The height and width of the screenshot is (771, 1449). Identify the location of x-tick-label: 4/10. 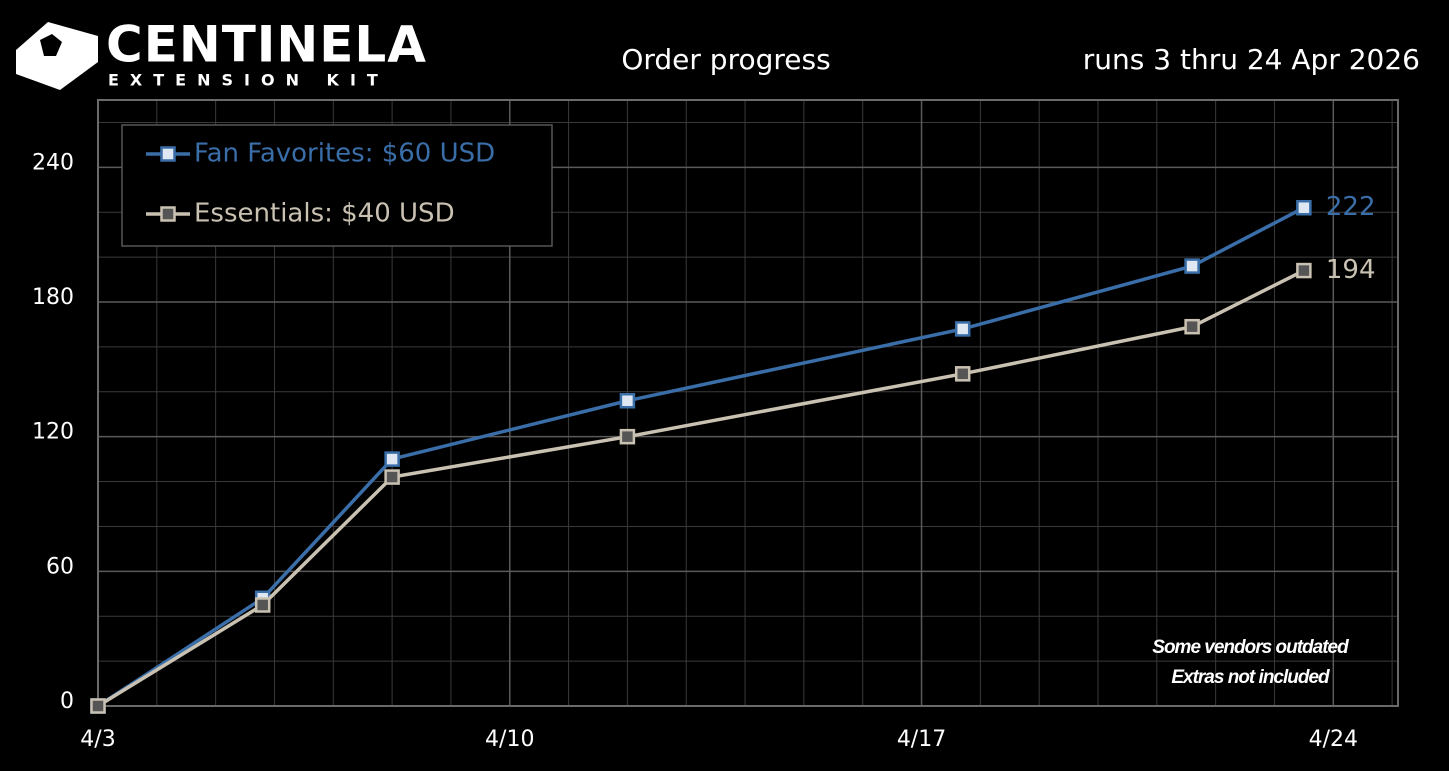
(509, 739).